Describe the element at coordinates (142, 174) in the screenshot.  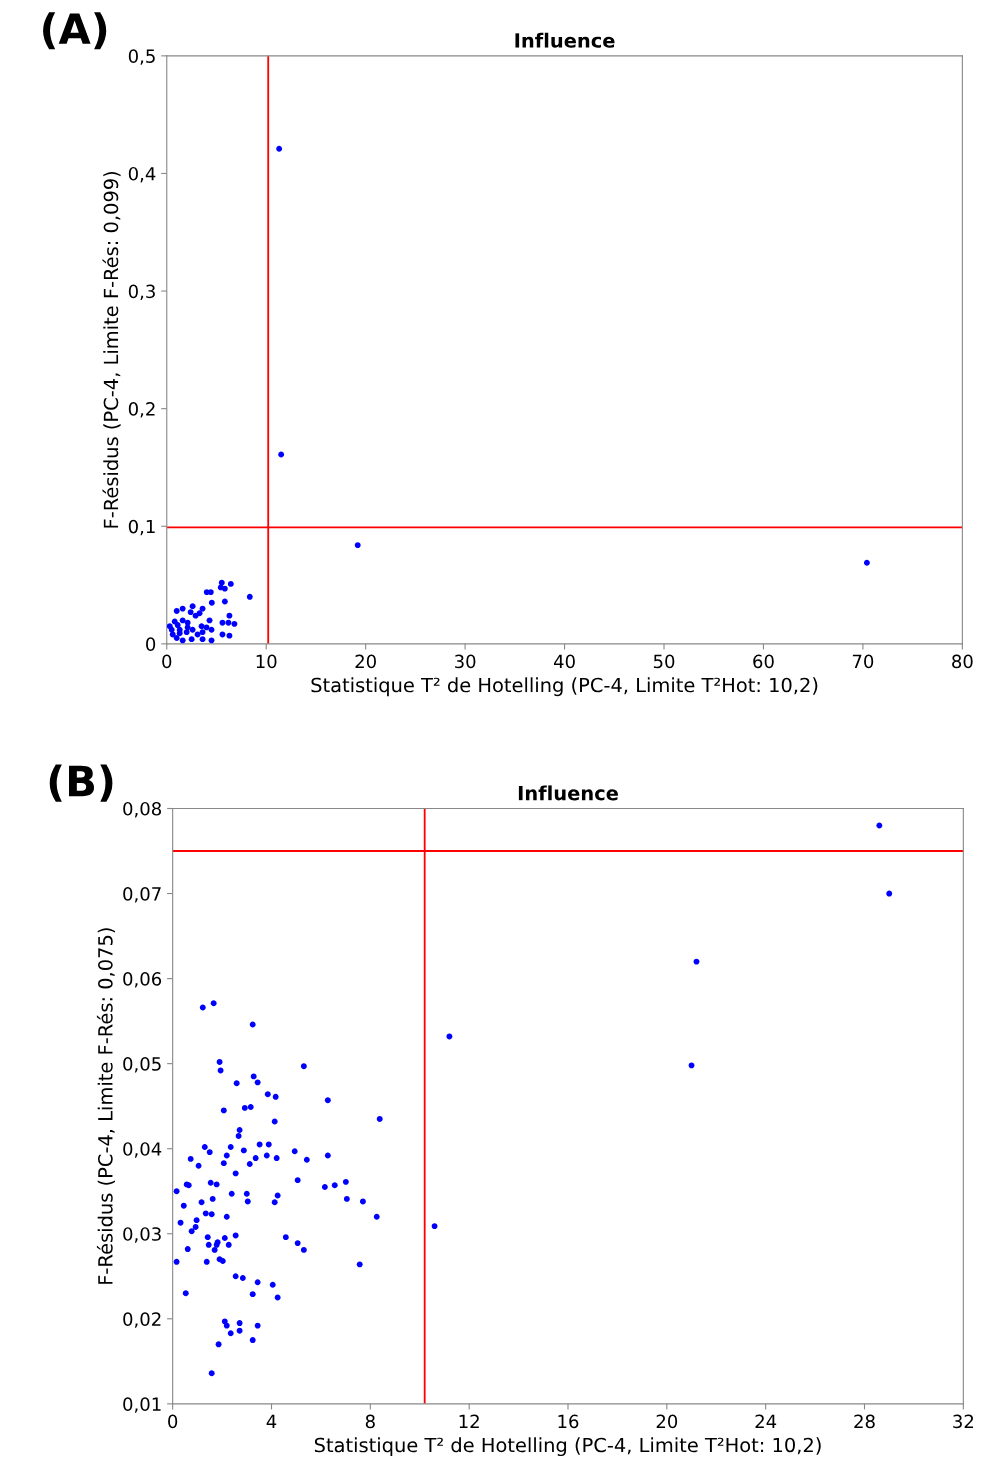
I see `y-tick-label: 0,4` at that location.